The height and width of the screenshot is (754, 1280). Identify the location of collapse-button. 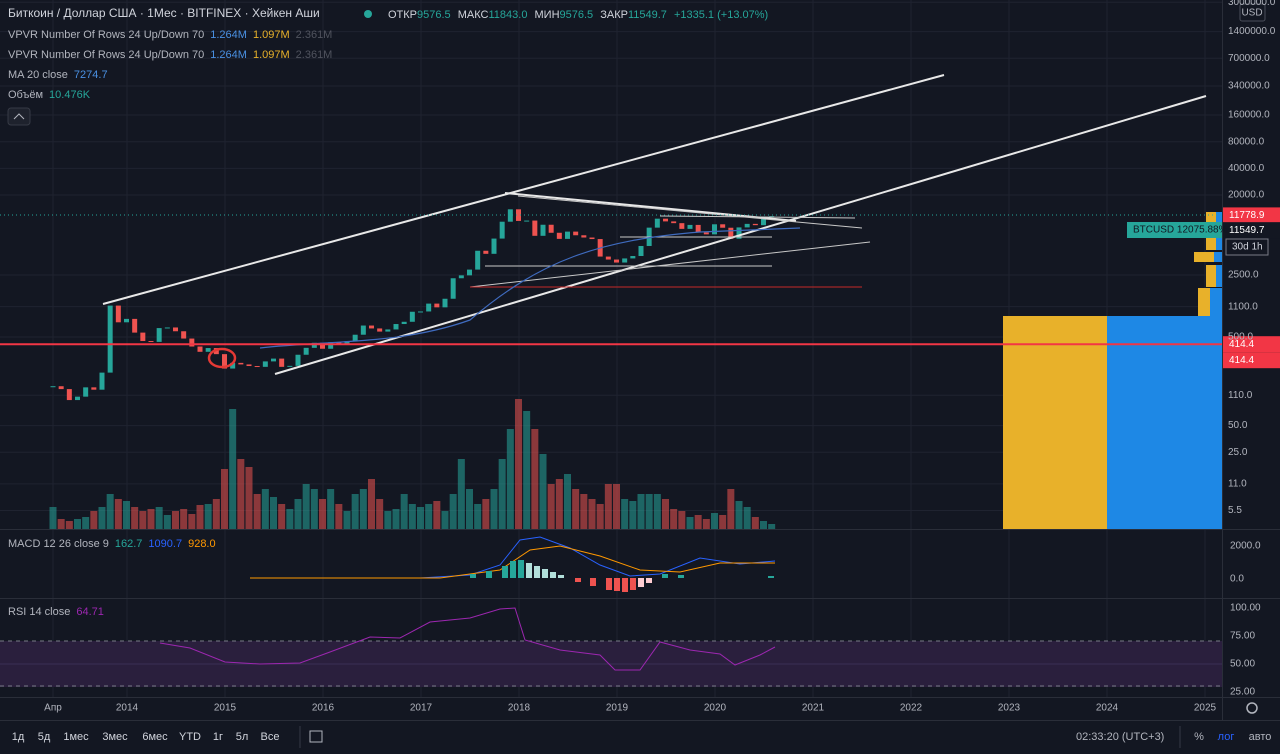
(19, 116).